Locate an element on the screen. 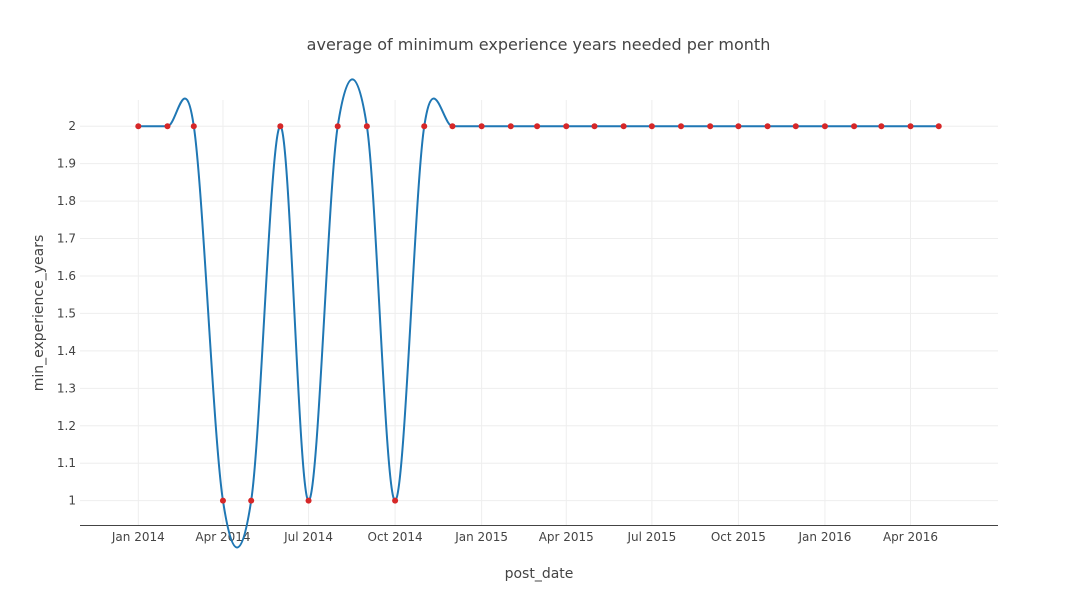  y-axis-ticks: 1 1.1 1.2 1.3 1.4 1.5 1.6 1.7 1.8 1.9 2 is located at coordinates (66, 313).